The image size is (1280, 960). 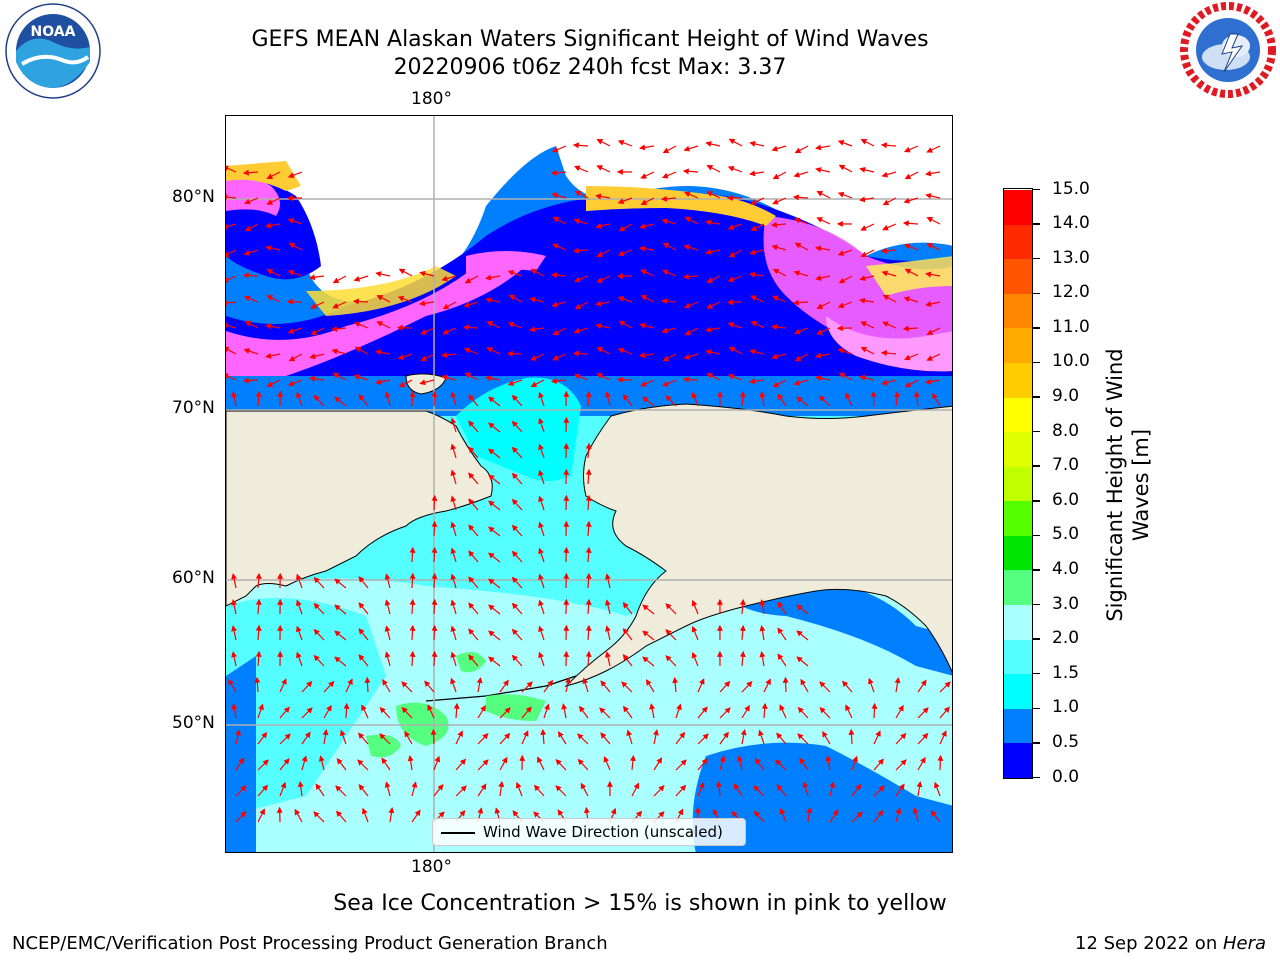 I want to click on colorbar-tick-label: 11.0, so click(x=1071, y=326).